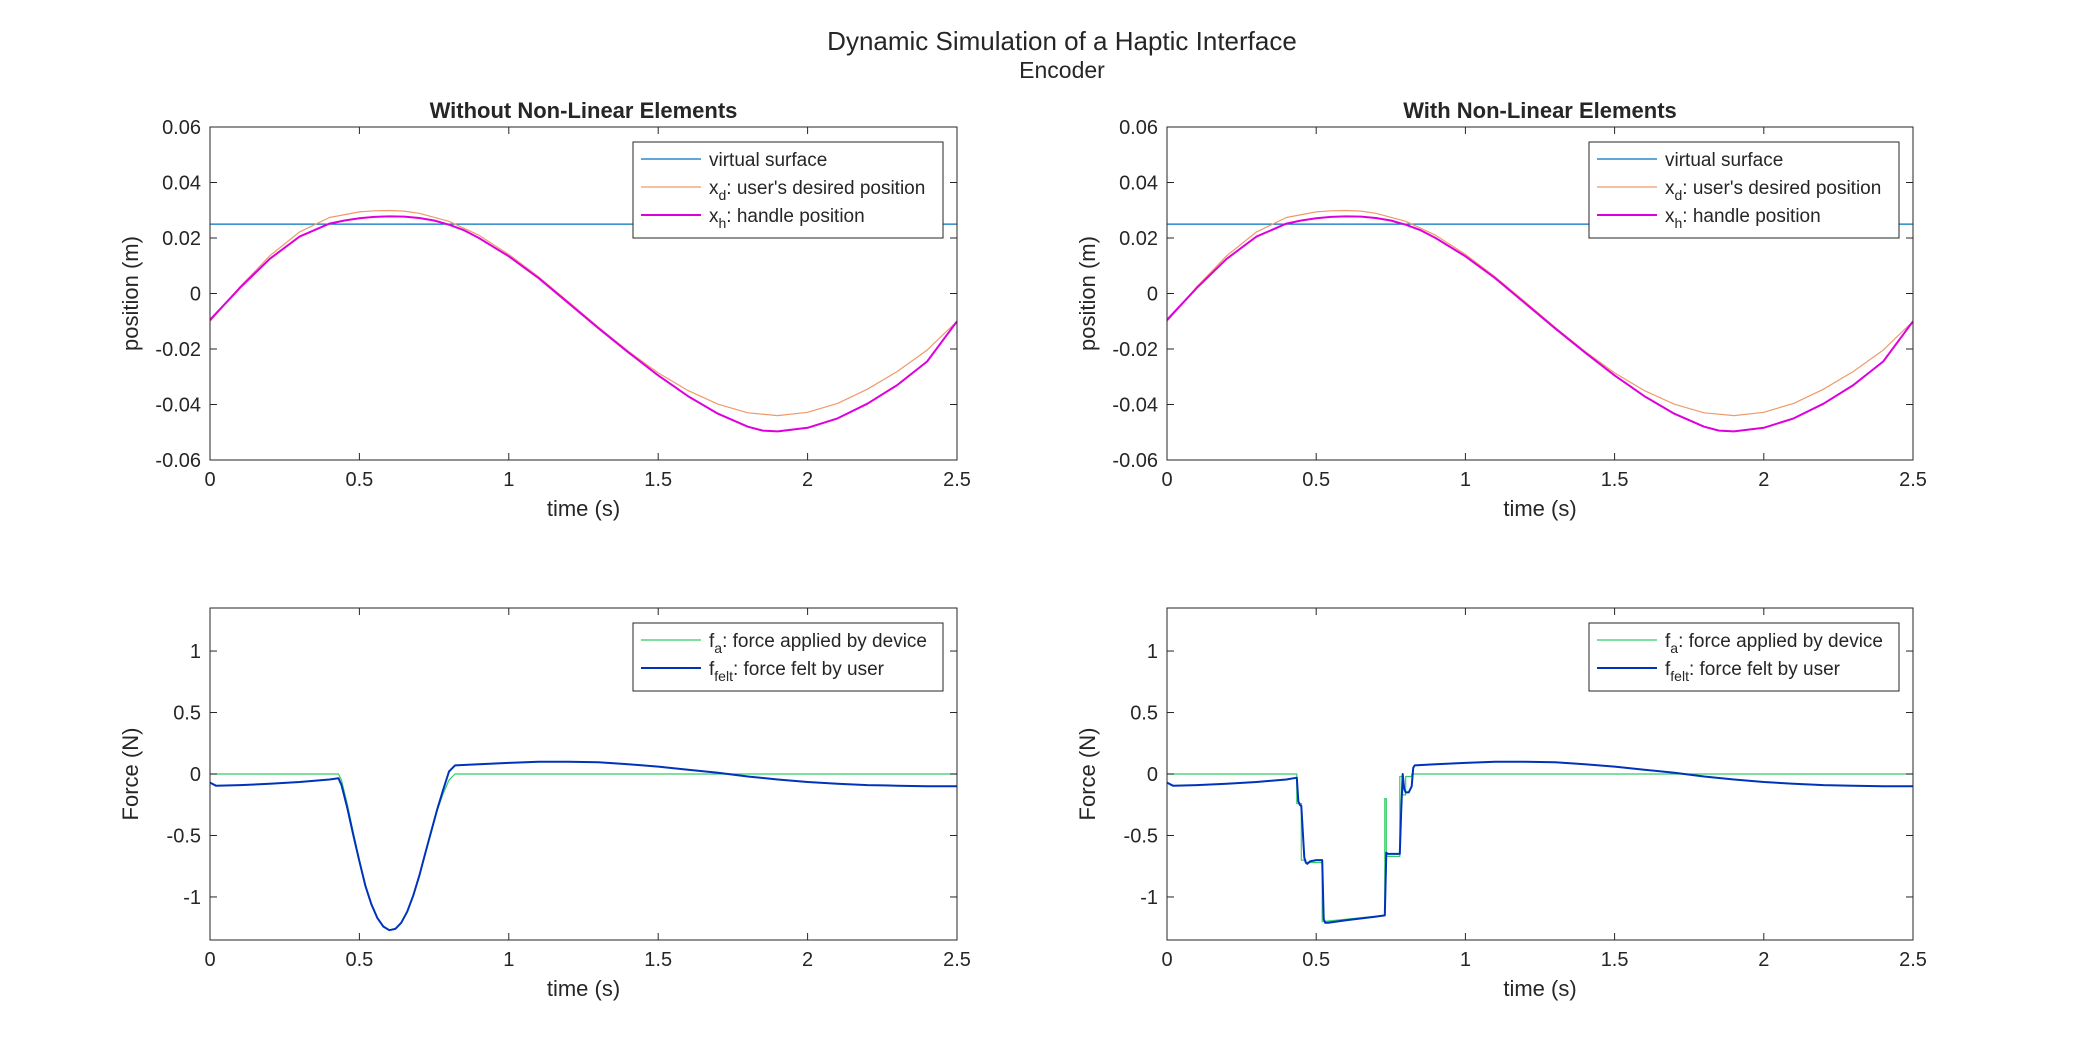  I want to click on figure-title: Dynamic Simulation of a Haptic Interface, so click(1062, 41).